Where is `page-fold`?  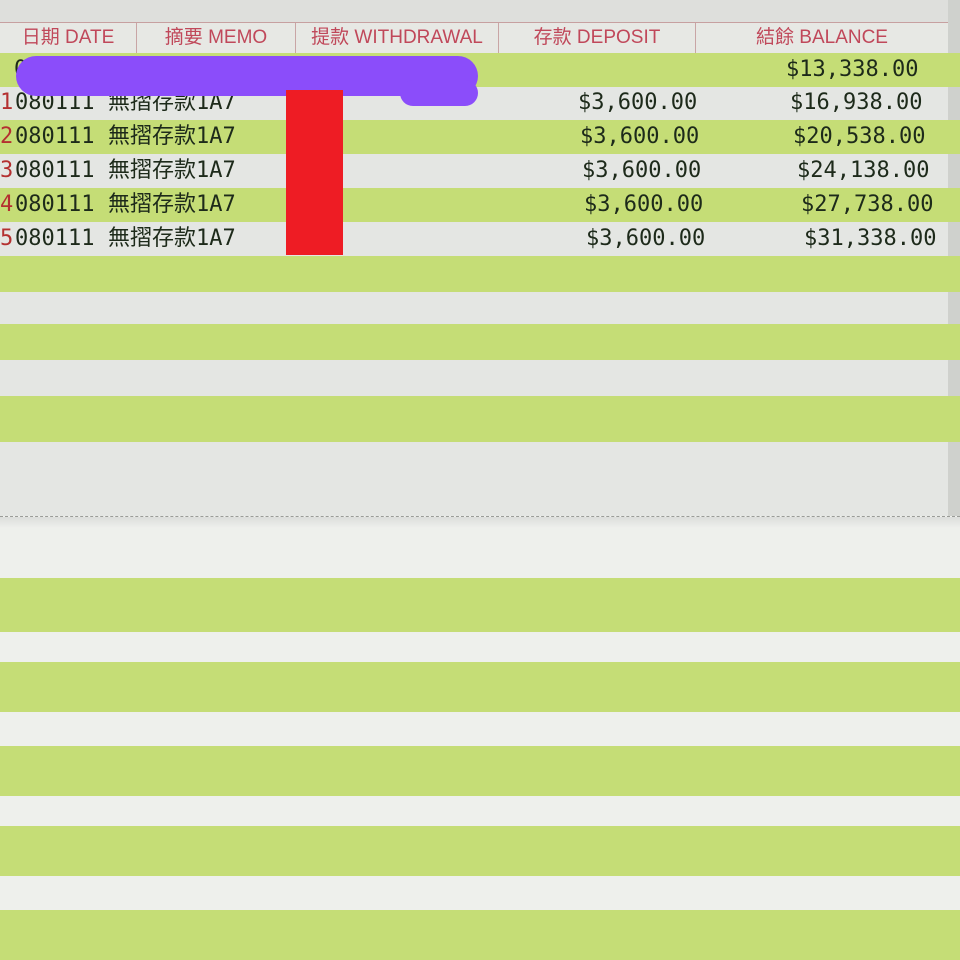
page-fold is located at coordinates (480, 522).